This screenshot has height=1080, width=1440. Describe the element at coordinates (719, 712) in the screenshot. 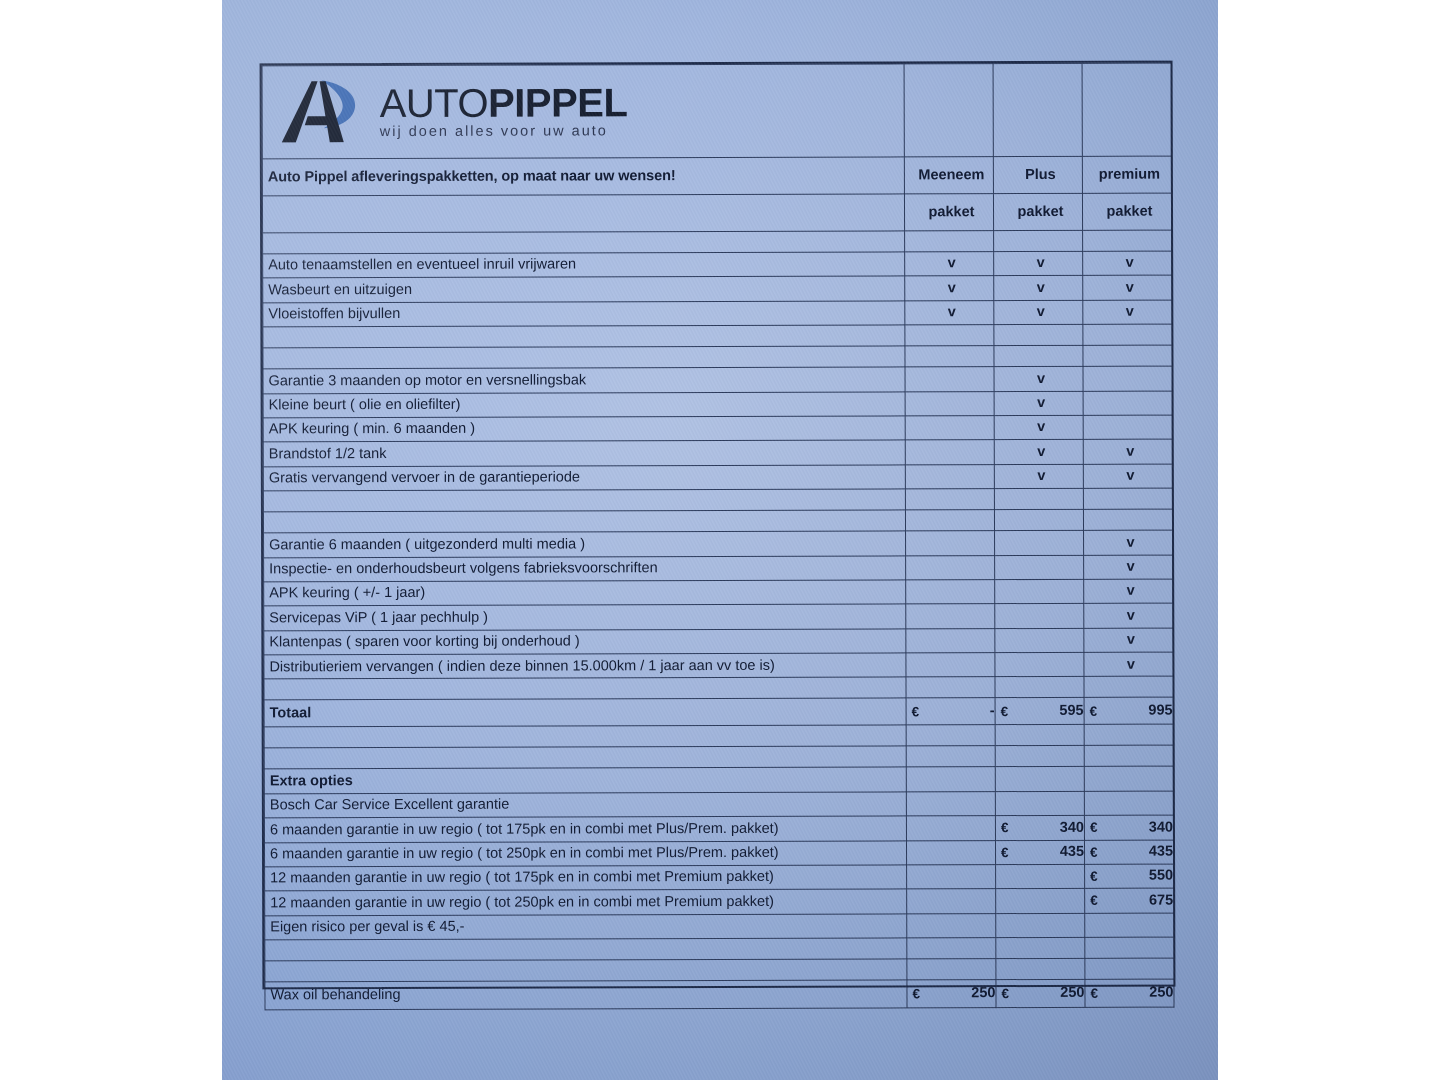

I see `total-row: Totaal € - €595 €995` at that location.